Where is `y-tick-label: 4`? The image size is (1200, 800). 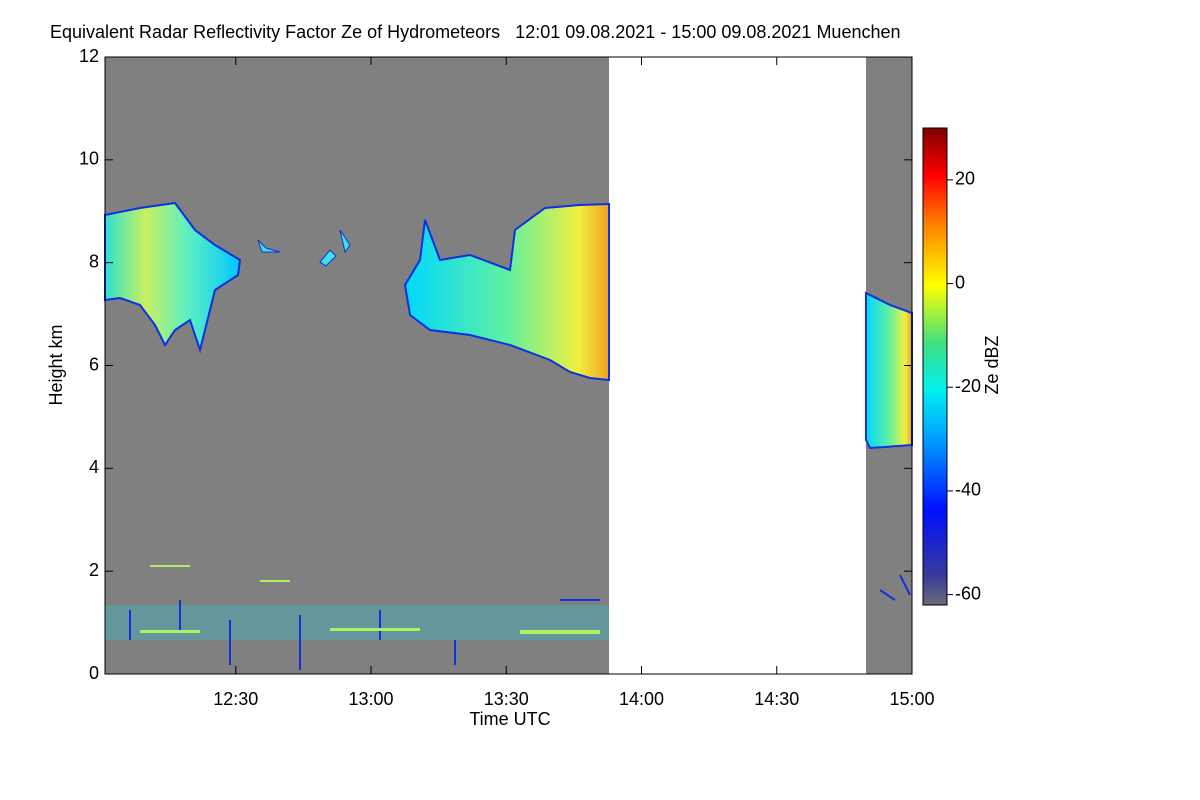
y-tick-label: 4 is located at coordinates (94, 467).